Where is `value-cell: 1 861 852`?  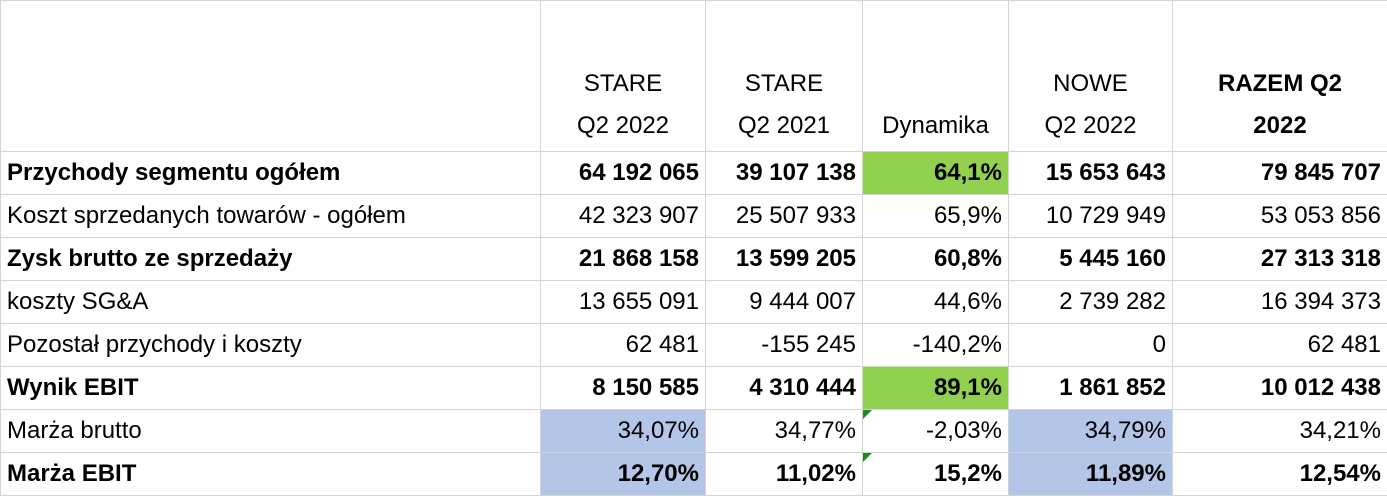 value-cell: 1 861 852 is located at coordinates (1090, 388).